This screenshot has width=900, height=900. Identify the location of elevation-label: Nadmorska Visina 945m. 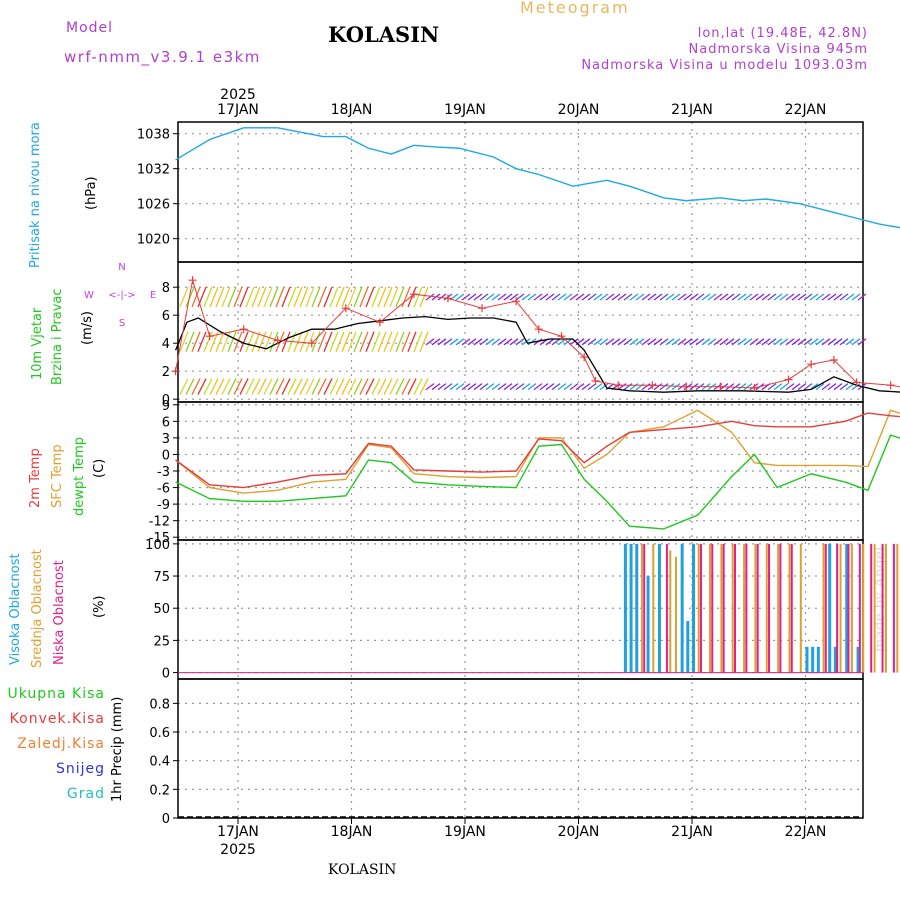
(778, 49).